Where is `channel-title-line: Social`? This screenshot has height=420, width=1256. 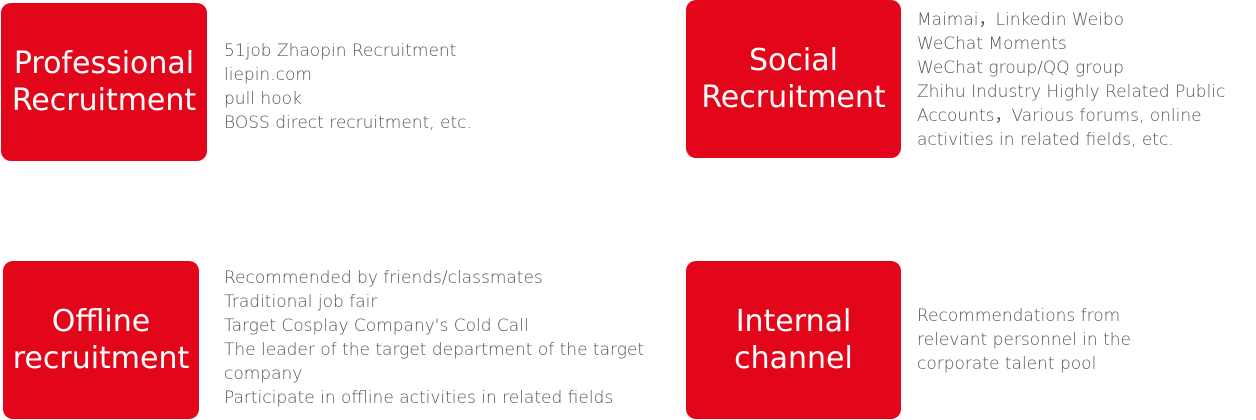 channel-title-line: Social is located at coordinates (793, 60).